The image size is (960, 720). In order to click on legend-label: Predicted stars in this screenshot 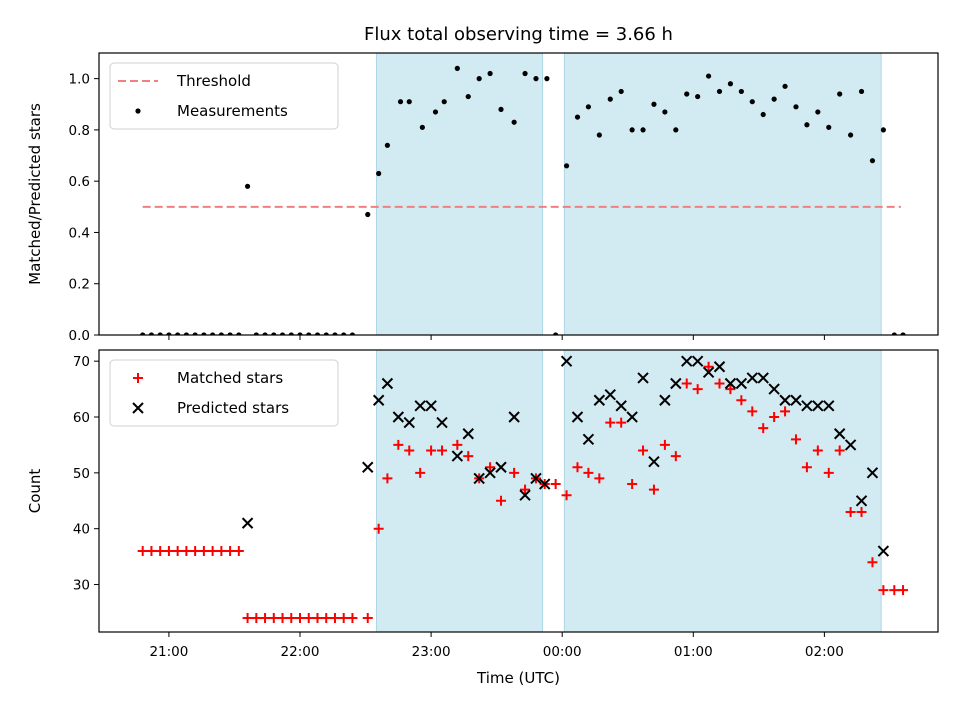, I will do `click(233, 408)`.